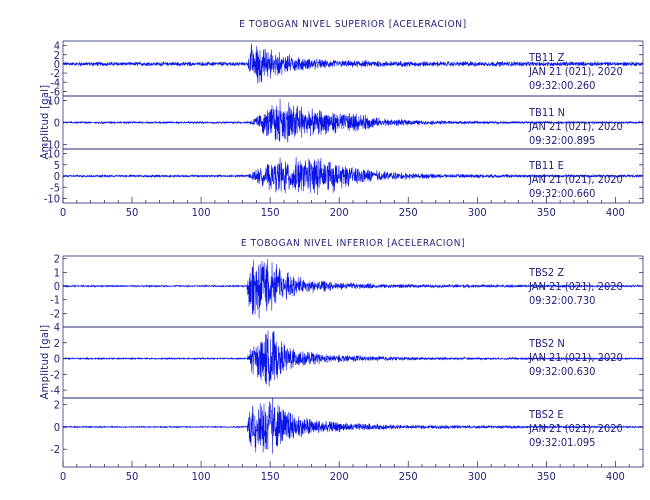 This screenshot has width=650, height=500. Describe the element at coordinates (546, 165) in the screenshot. I see `trace-station-label: TB11 E` at that location.